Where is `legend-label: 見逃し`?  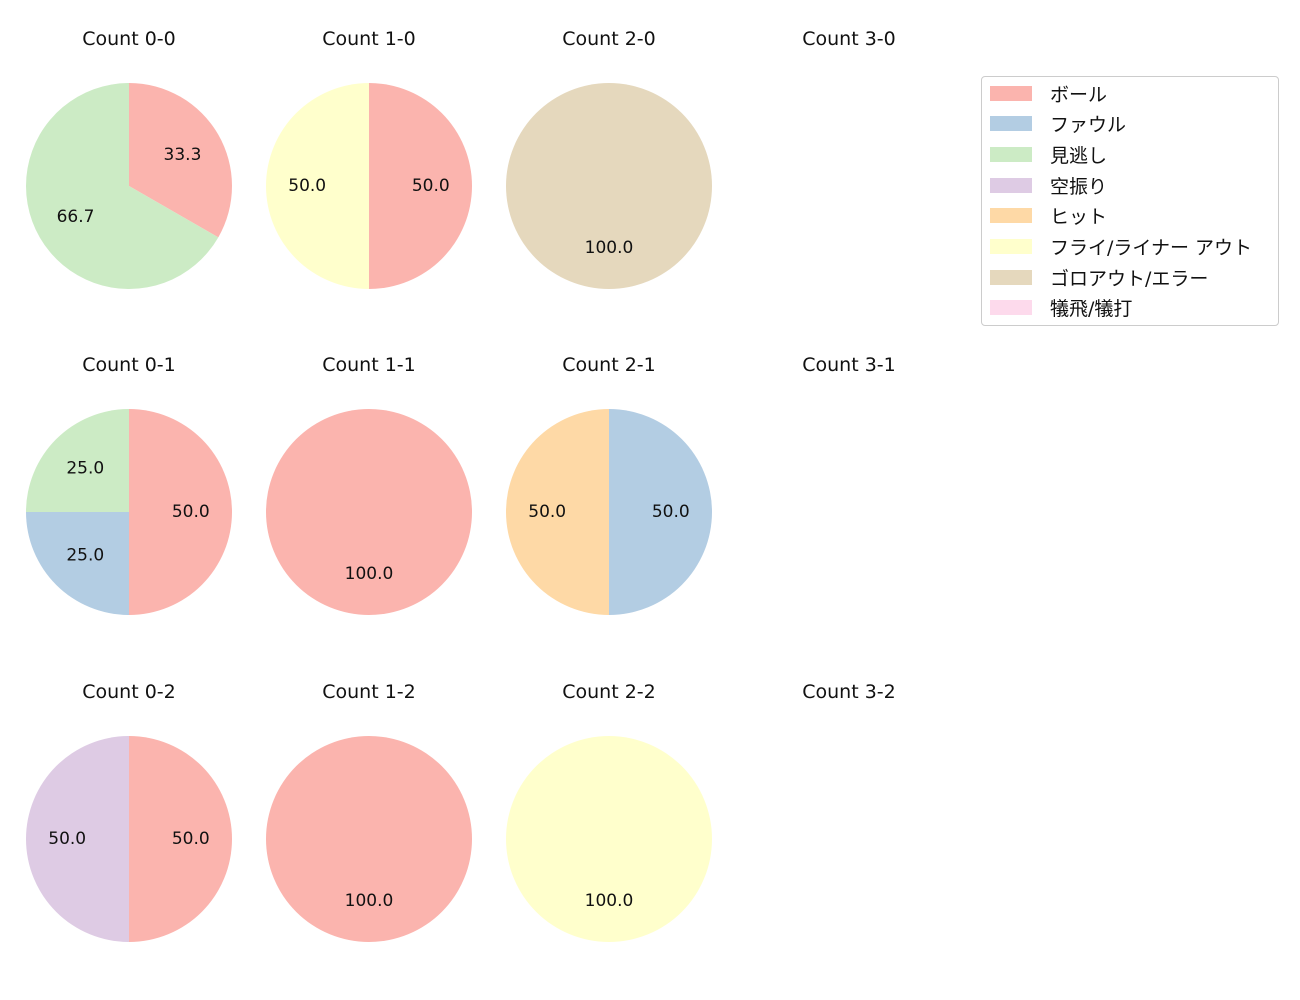
legend-label: 見逃し is located at coordinates (1079, 155).